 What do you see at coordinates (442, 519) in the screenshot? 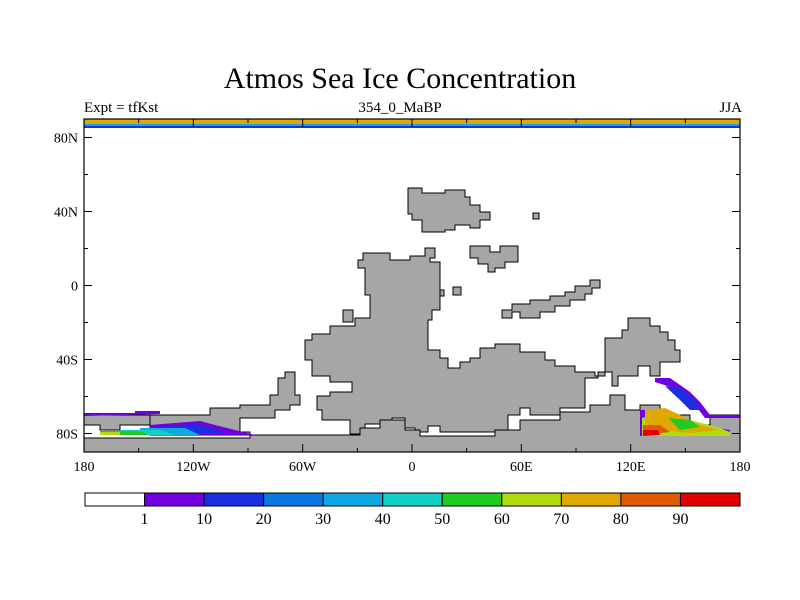
I see `colorbar-label: 50` at bounding box center [442, 519].